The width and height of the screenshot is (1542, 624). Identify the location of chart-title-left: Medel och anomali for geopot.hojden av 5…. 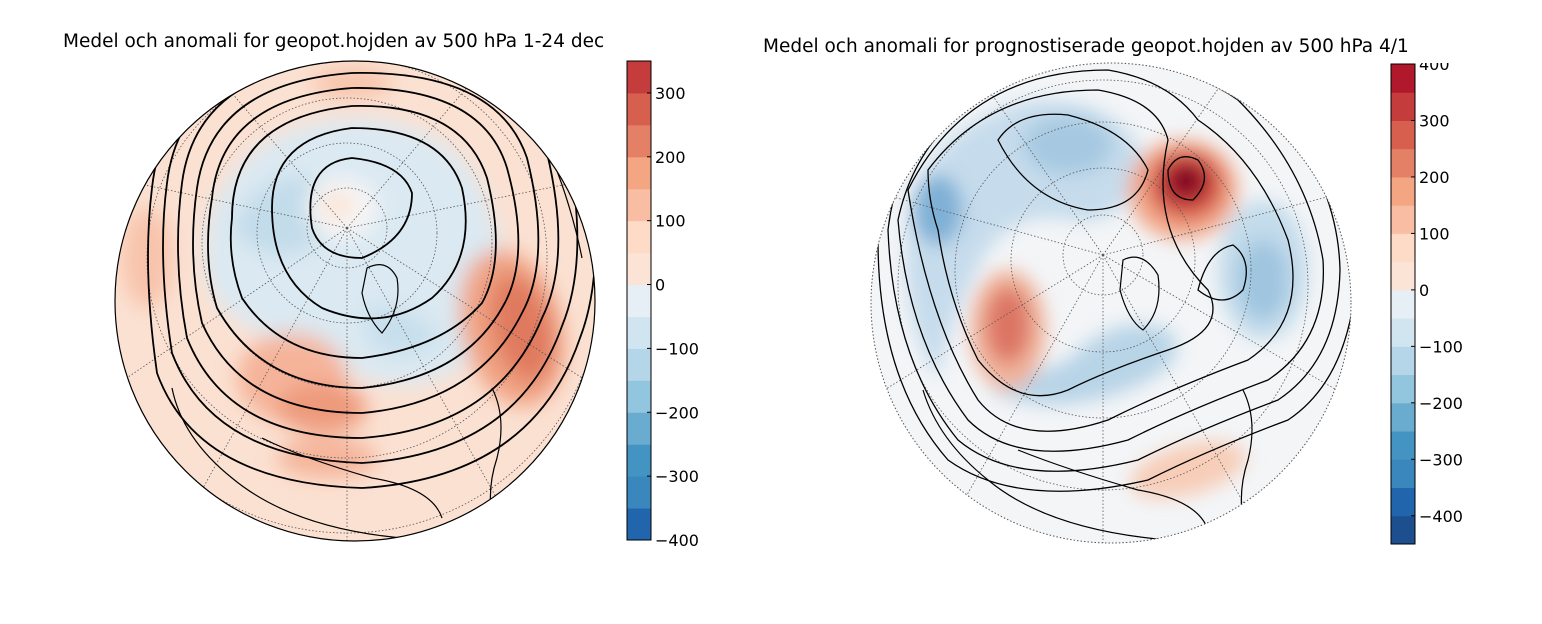
(334, 41).